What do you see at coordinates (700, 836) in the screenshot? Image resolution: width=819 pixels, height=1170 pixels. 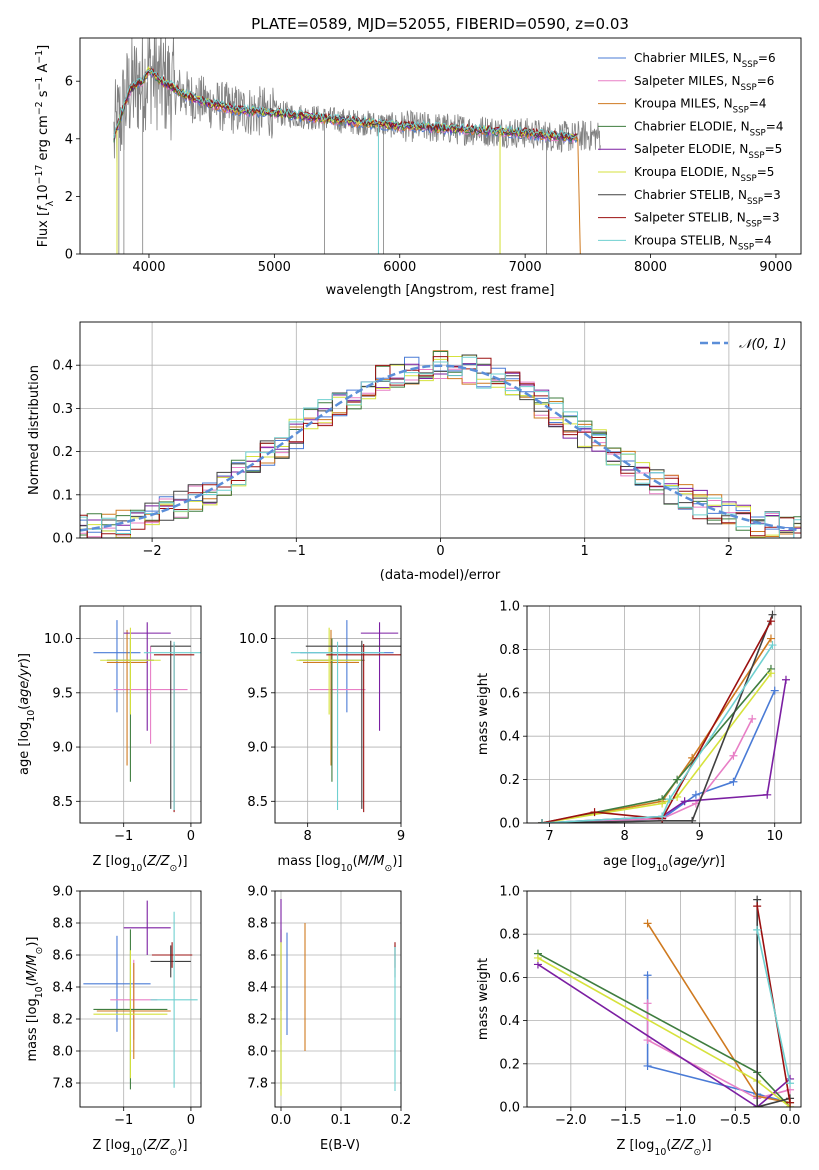 I see `tick-label-x: 9` at bounding box center [700, 836].